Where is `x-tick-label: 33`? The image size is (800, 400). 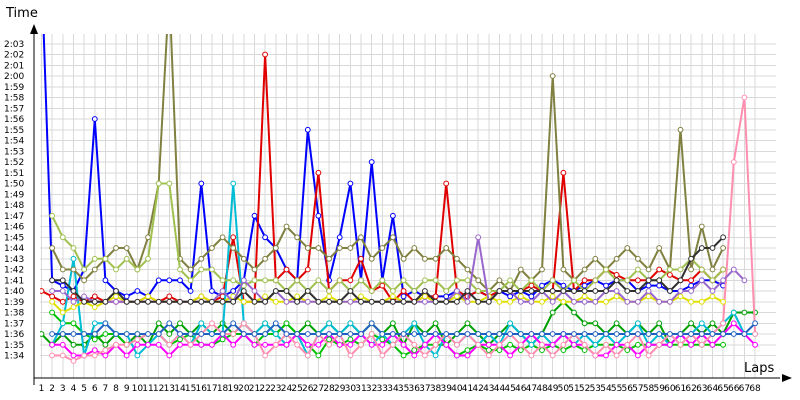 x-tick-label: 33 is located at coordinates (382, 389).